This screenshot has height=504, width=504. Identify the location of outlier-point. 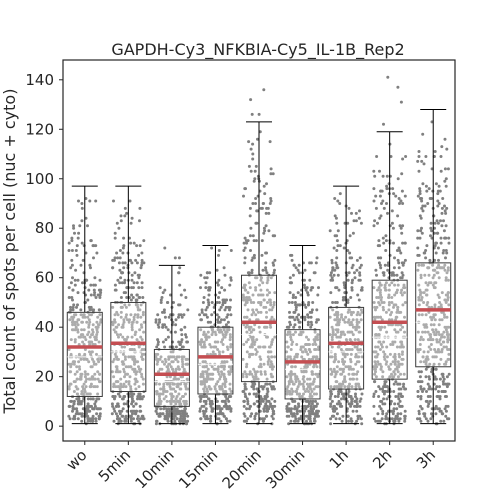
(264, 90).